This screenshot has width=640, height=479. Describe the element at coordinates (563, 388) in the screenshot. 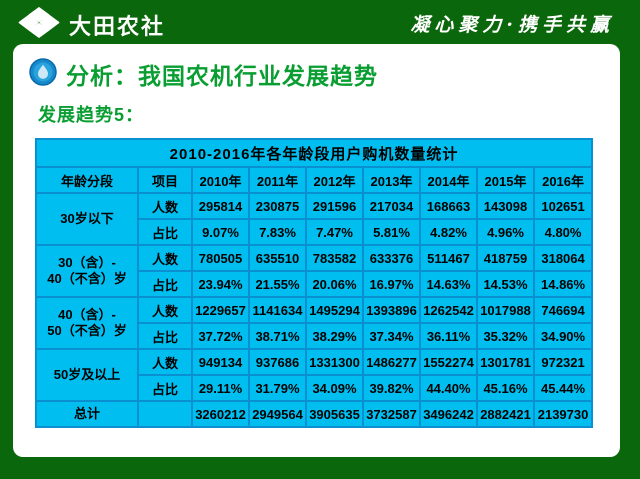

I see `value-cell: 45.44%` at that location.